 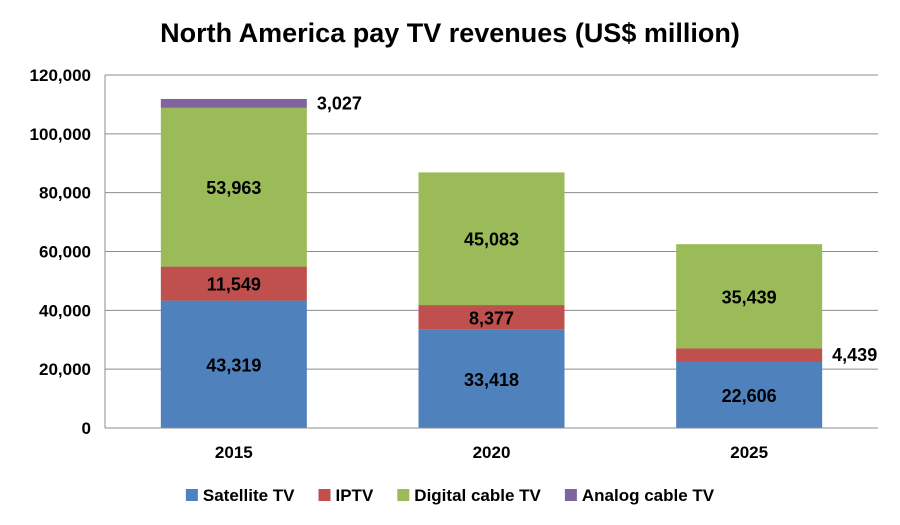 What do you see at coordinates (339, 103) in the screenshot?
I see `data-label: 3,027` at bounding box center [339, 103].